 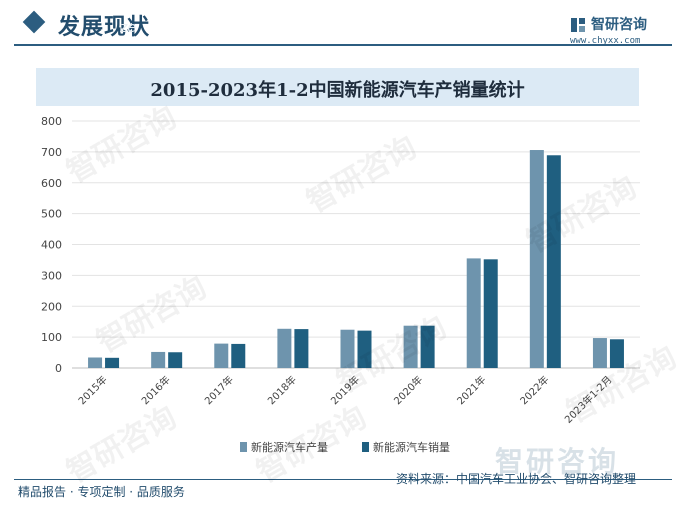 I want to click on x-tick-label: 2021年, so click(x=471, y=390).